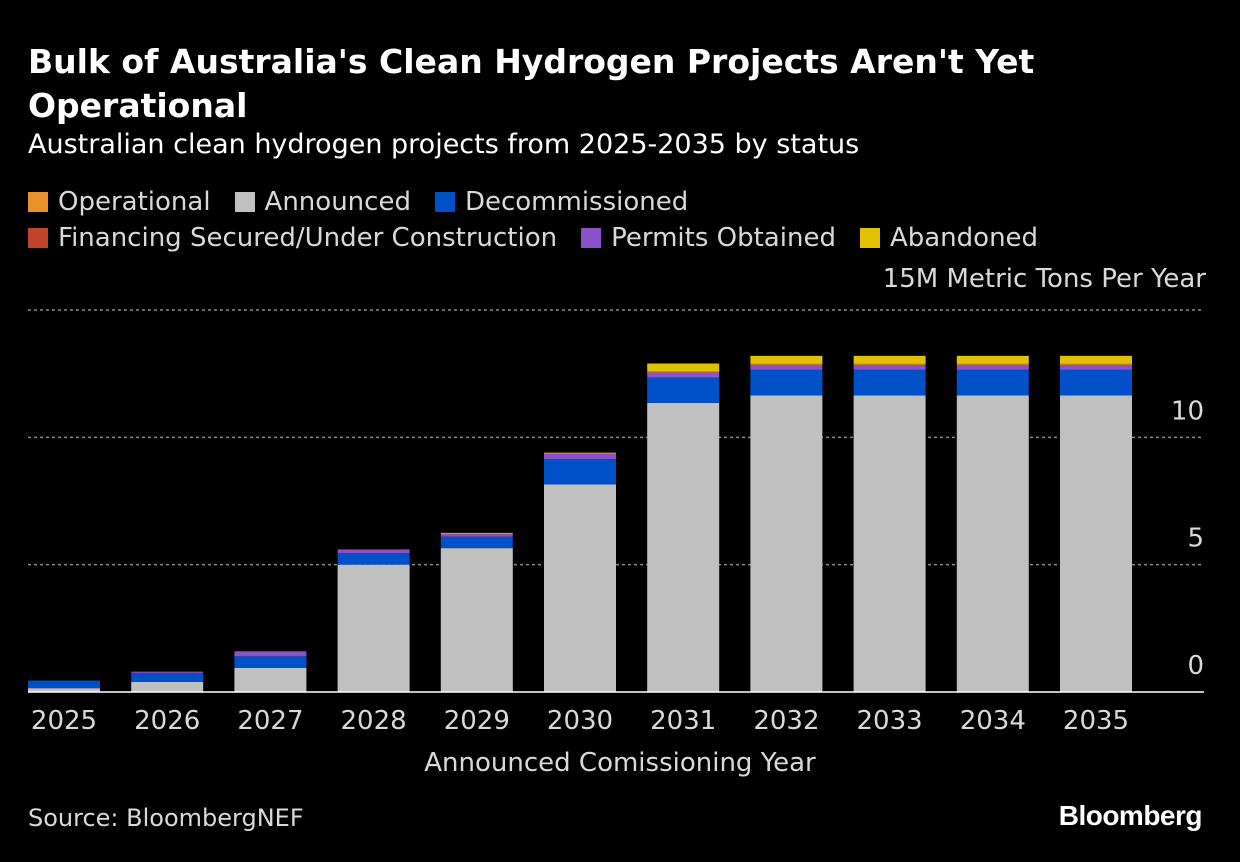 Image resolution: width=1240 pixels, height=862 pixels. I want to click on bar-segment-permits-obtained-2030, so click(580, 456).